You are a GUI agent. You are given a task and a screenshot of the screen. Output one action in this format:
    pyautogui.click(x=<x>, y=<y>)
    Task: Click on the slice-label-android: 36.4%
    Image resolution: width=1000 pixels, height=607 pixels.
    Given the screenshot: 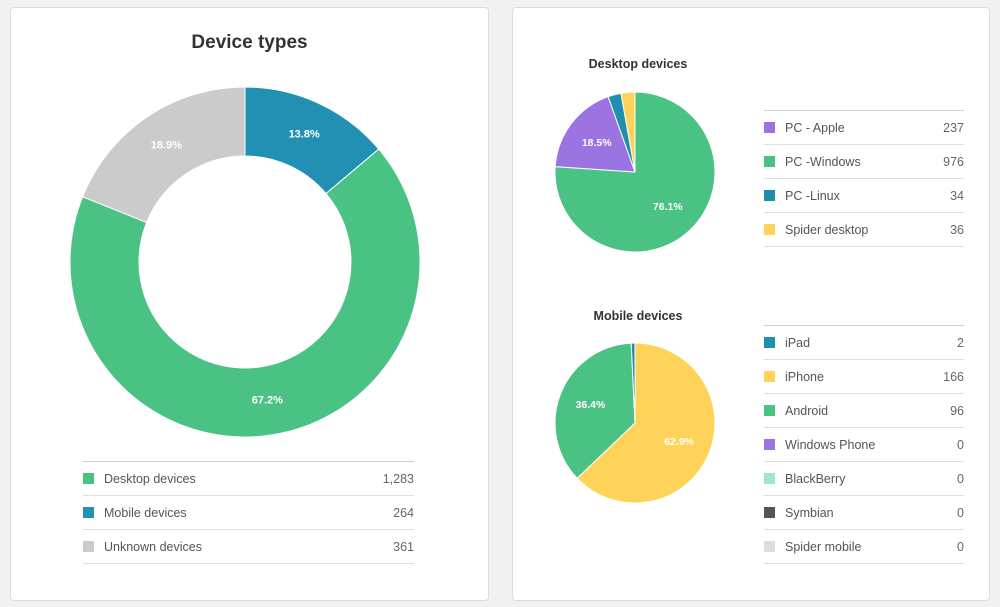 What is the action you would take?
    pyautogui.click(x=591, y=405)
    